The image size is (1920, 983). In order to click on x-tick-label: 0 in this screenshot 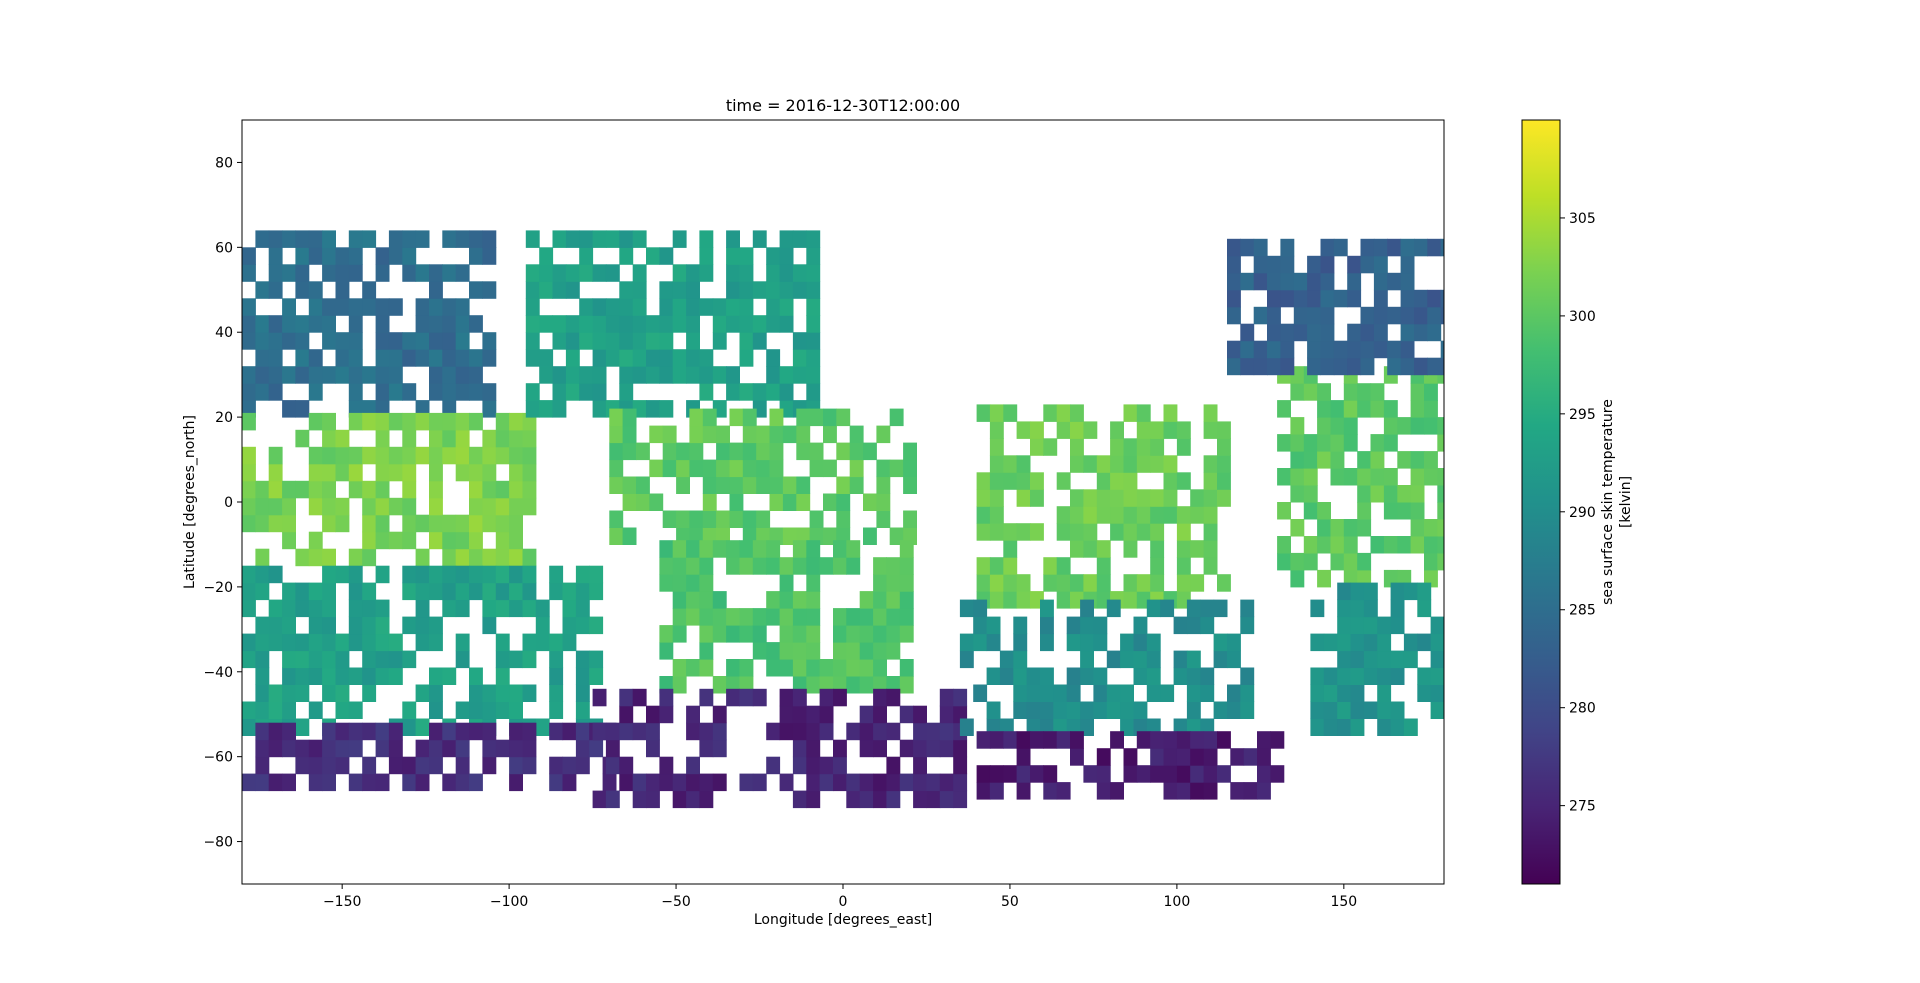, I will do `click(843, 902)`.